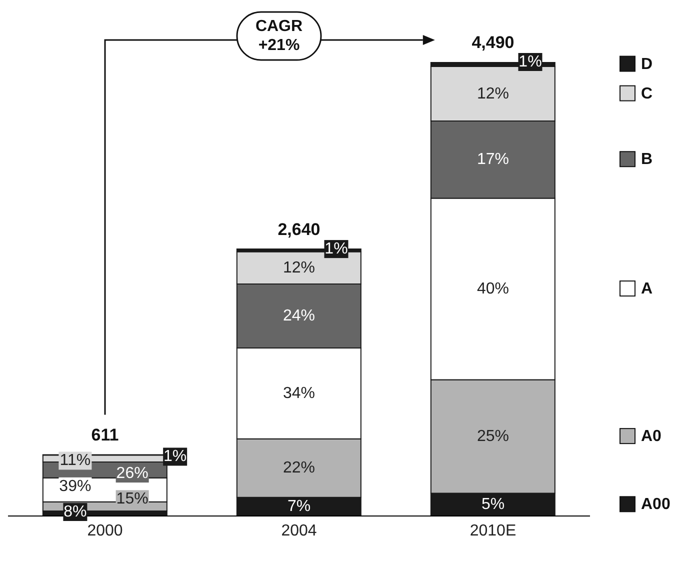  Describe the element at coordinates (132, 473) in the screenshot. I see `annotation: 26%` at that location.